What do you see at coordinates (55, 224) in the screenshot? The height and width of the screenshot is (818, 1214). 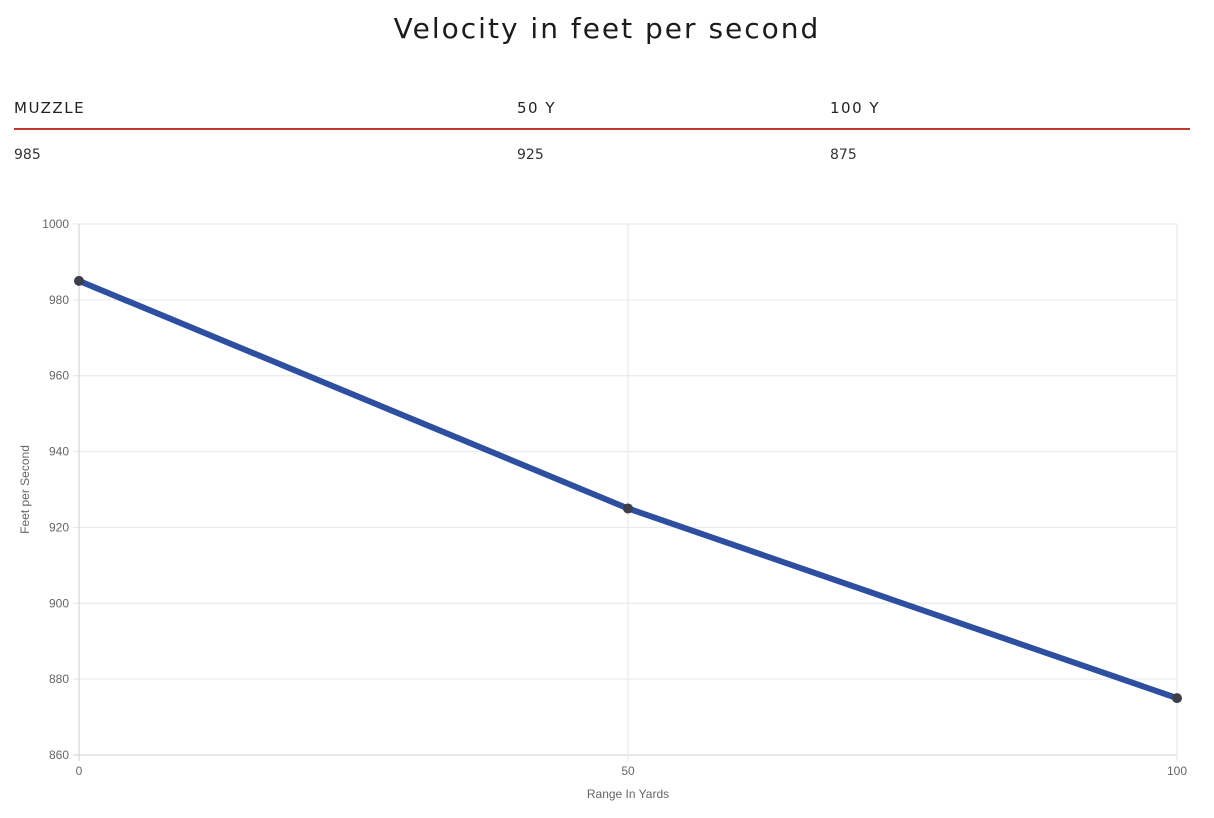 I see `y-tick-label: 1000` at bounding box center [55, 224].